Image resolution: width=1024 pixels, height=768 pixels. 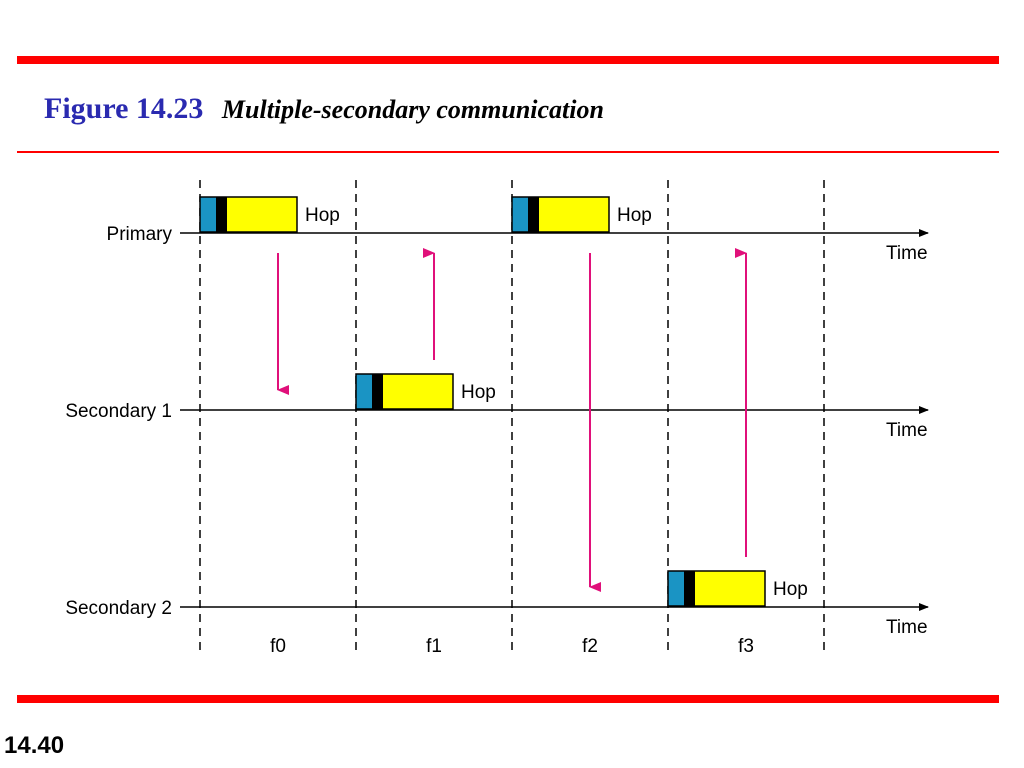 I want to click on frequency-label-f3: f3, so click(x=746, y=646).